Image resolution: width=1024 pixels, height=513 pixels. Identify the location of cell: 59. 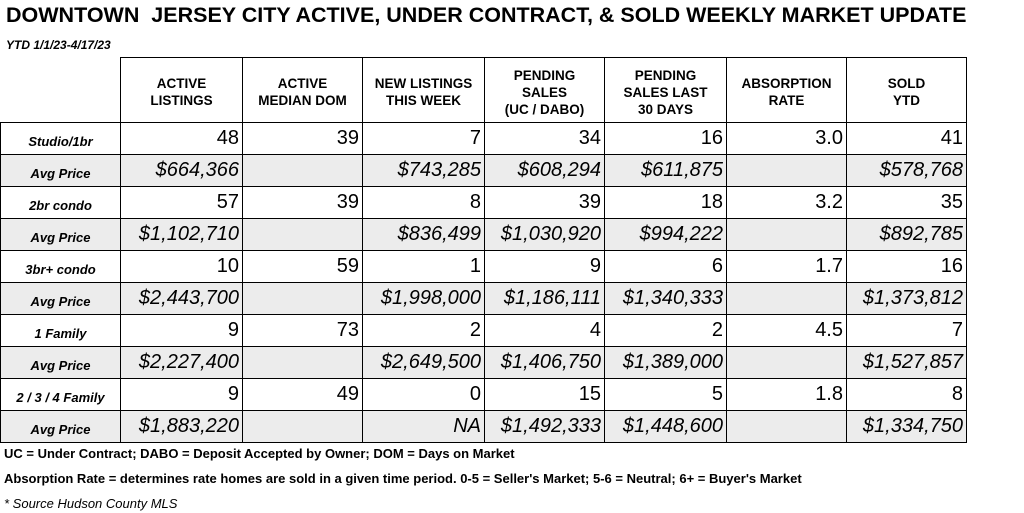
(302, 266).